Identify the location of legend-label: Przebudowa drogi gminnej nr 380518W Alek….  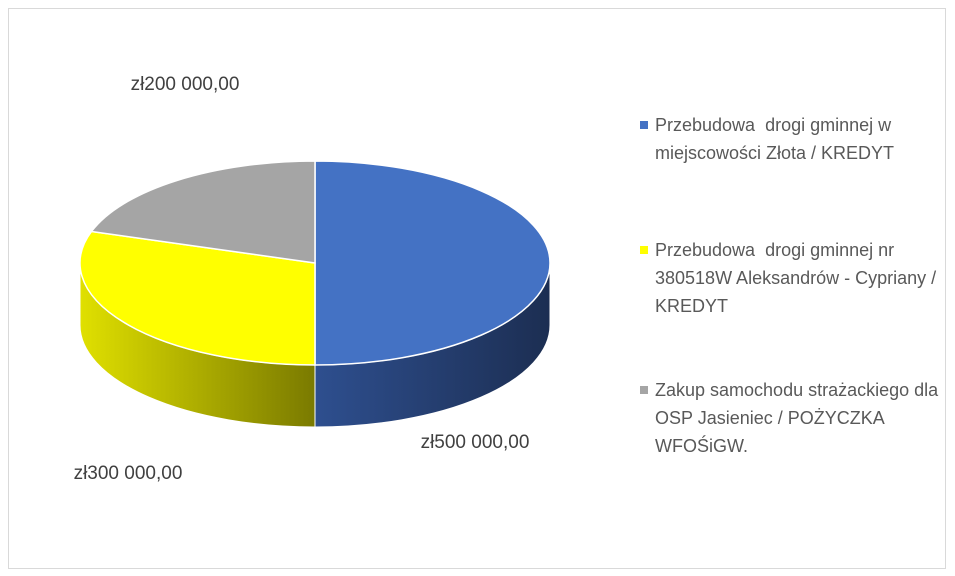
(798, 278).